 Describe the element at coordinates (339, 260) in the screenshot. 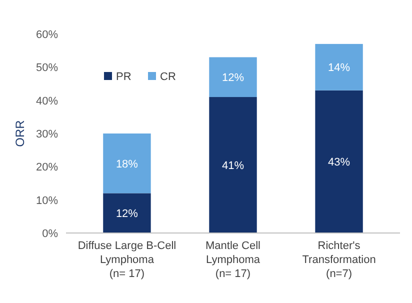

I see `x-tick-label: Richter's Transformation (n=7)` at that location.